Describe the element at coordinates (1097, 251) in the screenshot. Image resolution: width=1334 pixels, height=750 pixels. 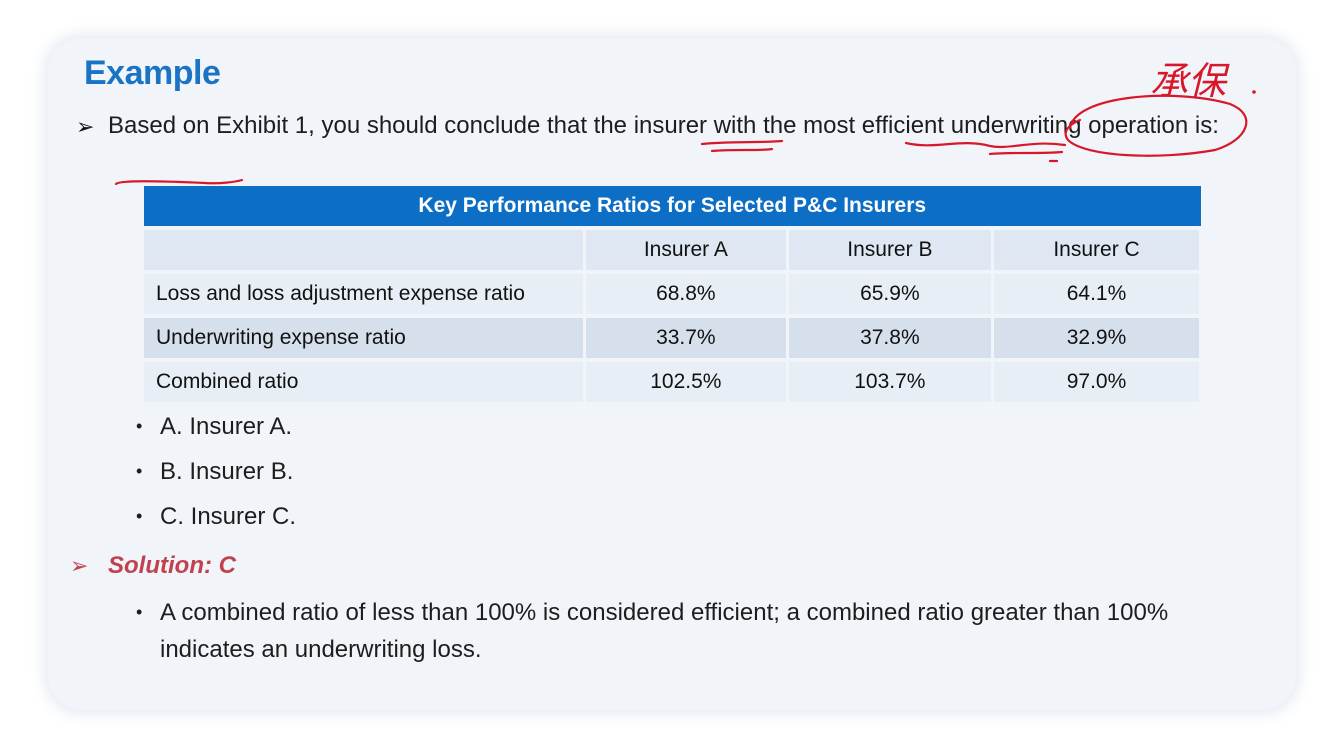
I see `column-header: Insurer C` at that location.